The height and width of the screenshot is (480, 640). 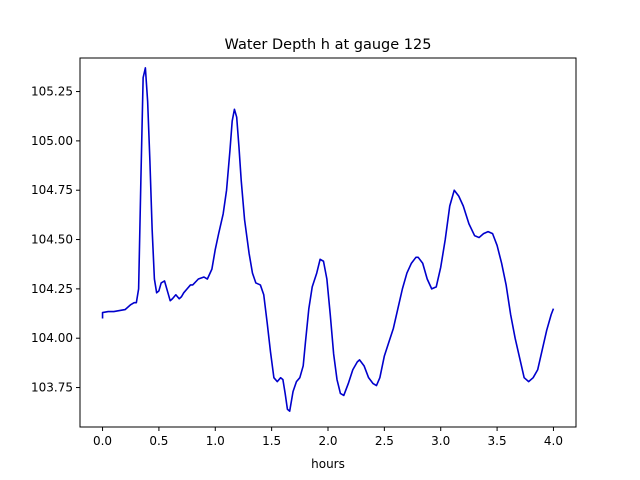 I want to click on y-tick-label: 104.25, so click(x=52, y=289).